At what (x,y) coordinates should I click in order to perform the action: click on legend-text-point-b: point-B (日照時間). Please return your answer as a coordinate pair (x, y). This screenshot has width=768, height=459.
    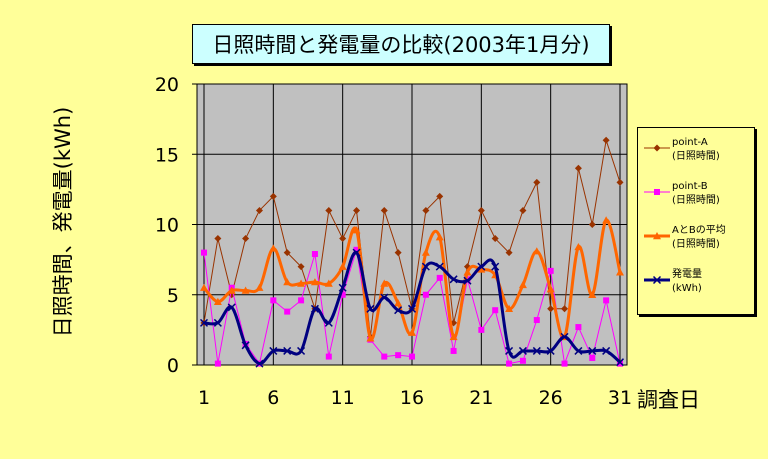
    Looking at the image, I should click on (696, 194).